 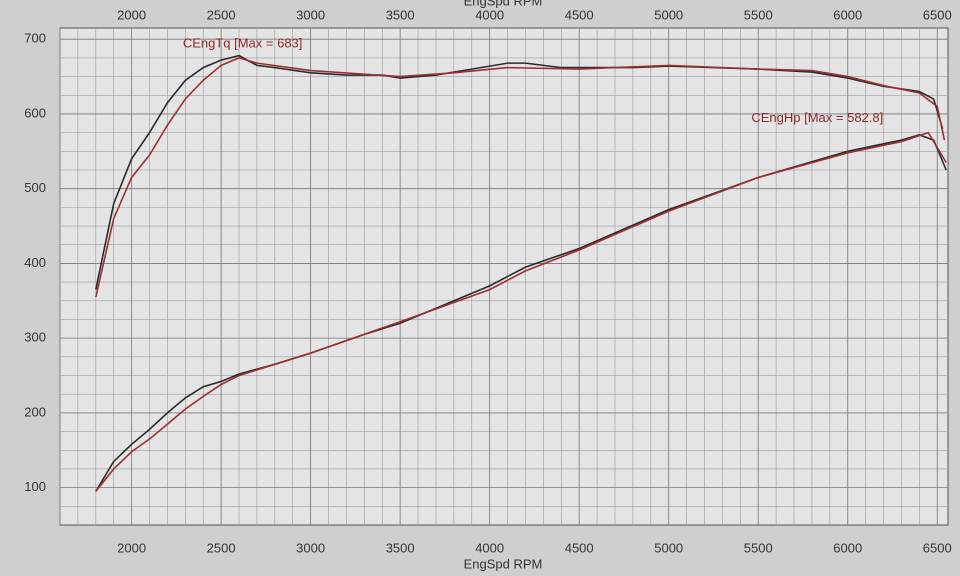 I want to click on x-tick-label: 4500, so click(x=579, y=547).